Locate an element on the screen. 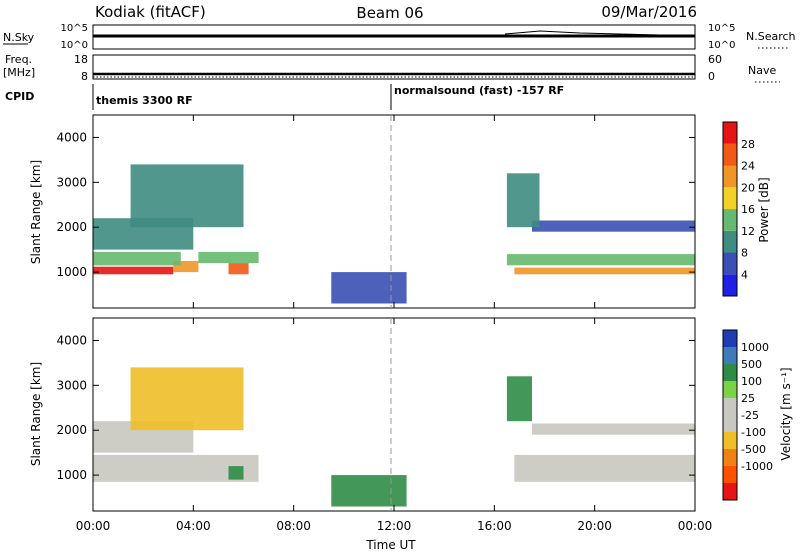  xtick-label-3: 12:00 is located at coordinates (394, 526).